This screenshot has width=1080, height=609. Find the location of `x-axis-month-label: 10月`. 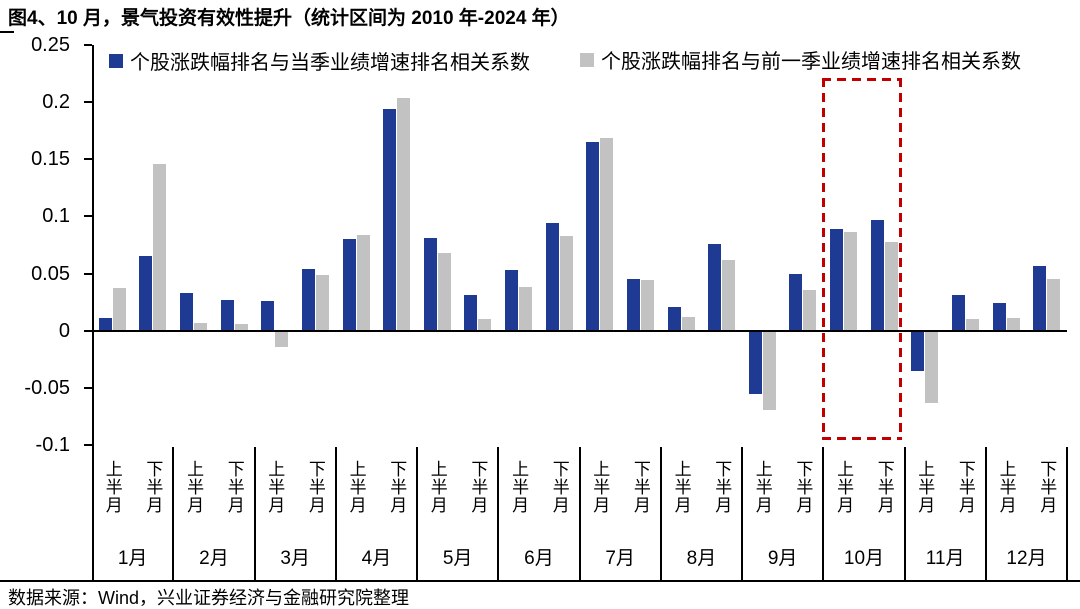

x-axis-month-label: 10月 is located at coordinates (864, 558).